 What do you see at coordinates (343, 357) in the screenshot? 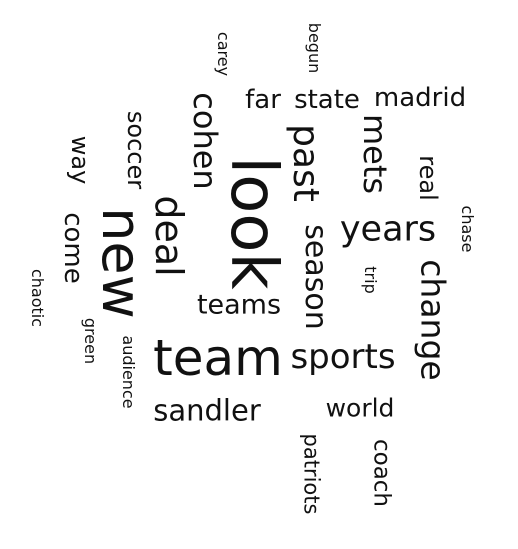
I see `word-sports: sports` at bounding box center [343, 357].